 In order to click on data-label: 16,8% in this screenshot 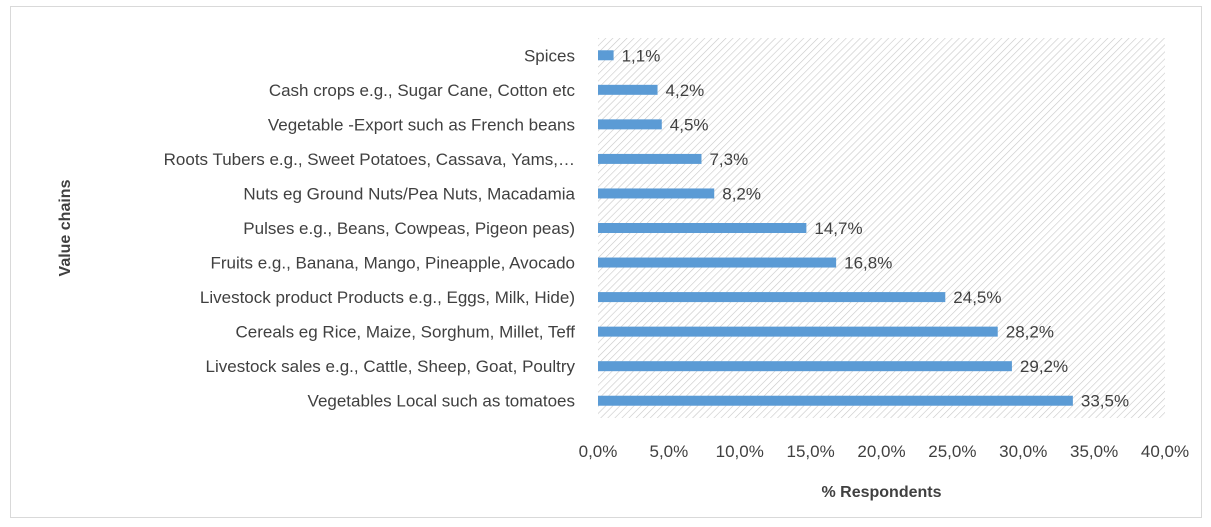, I will do `click(868, 263)`.